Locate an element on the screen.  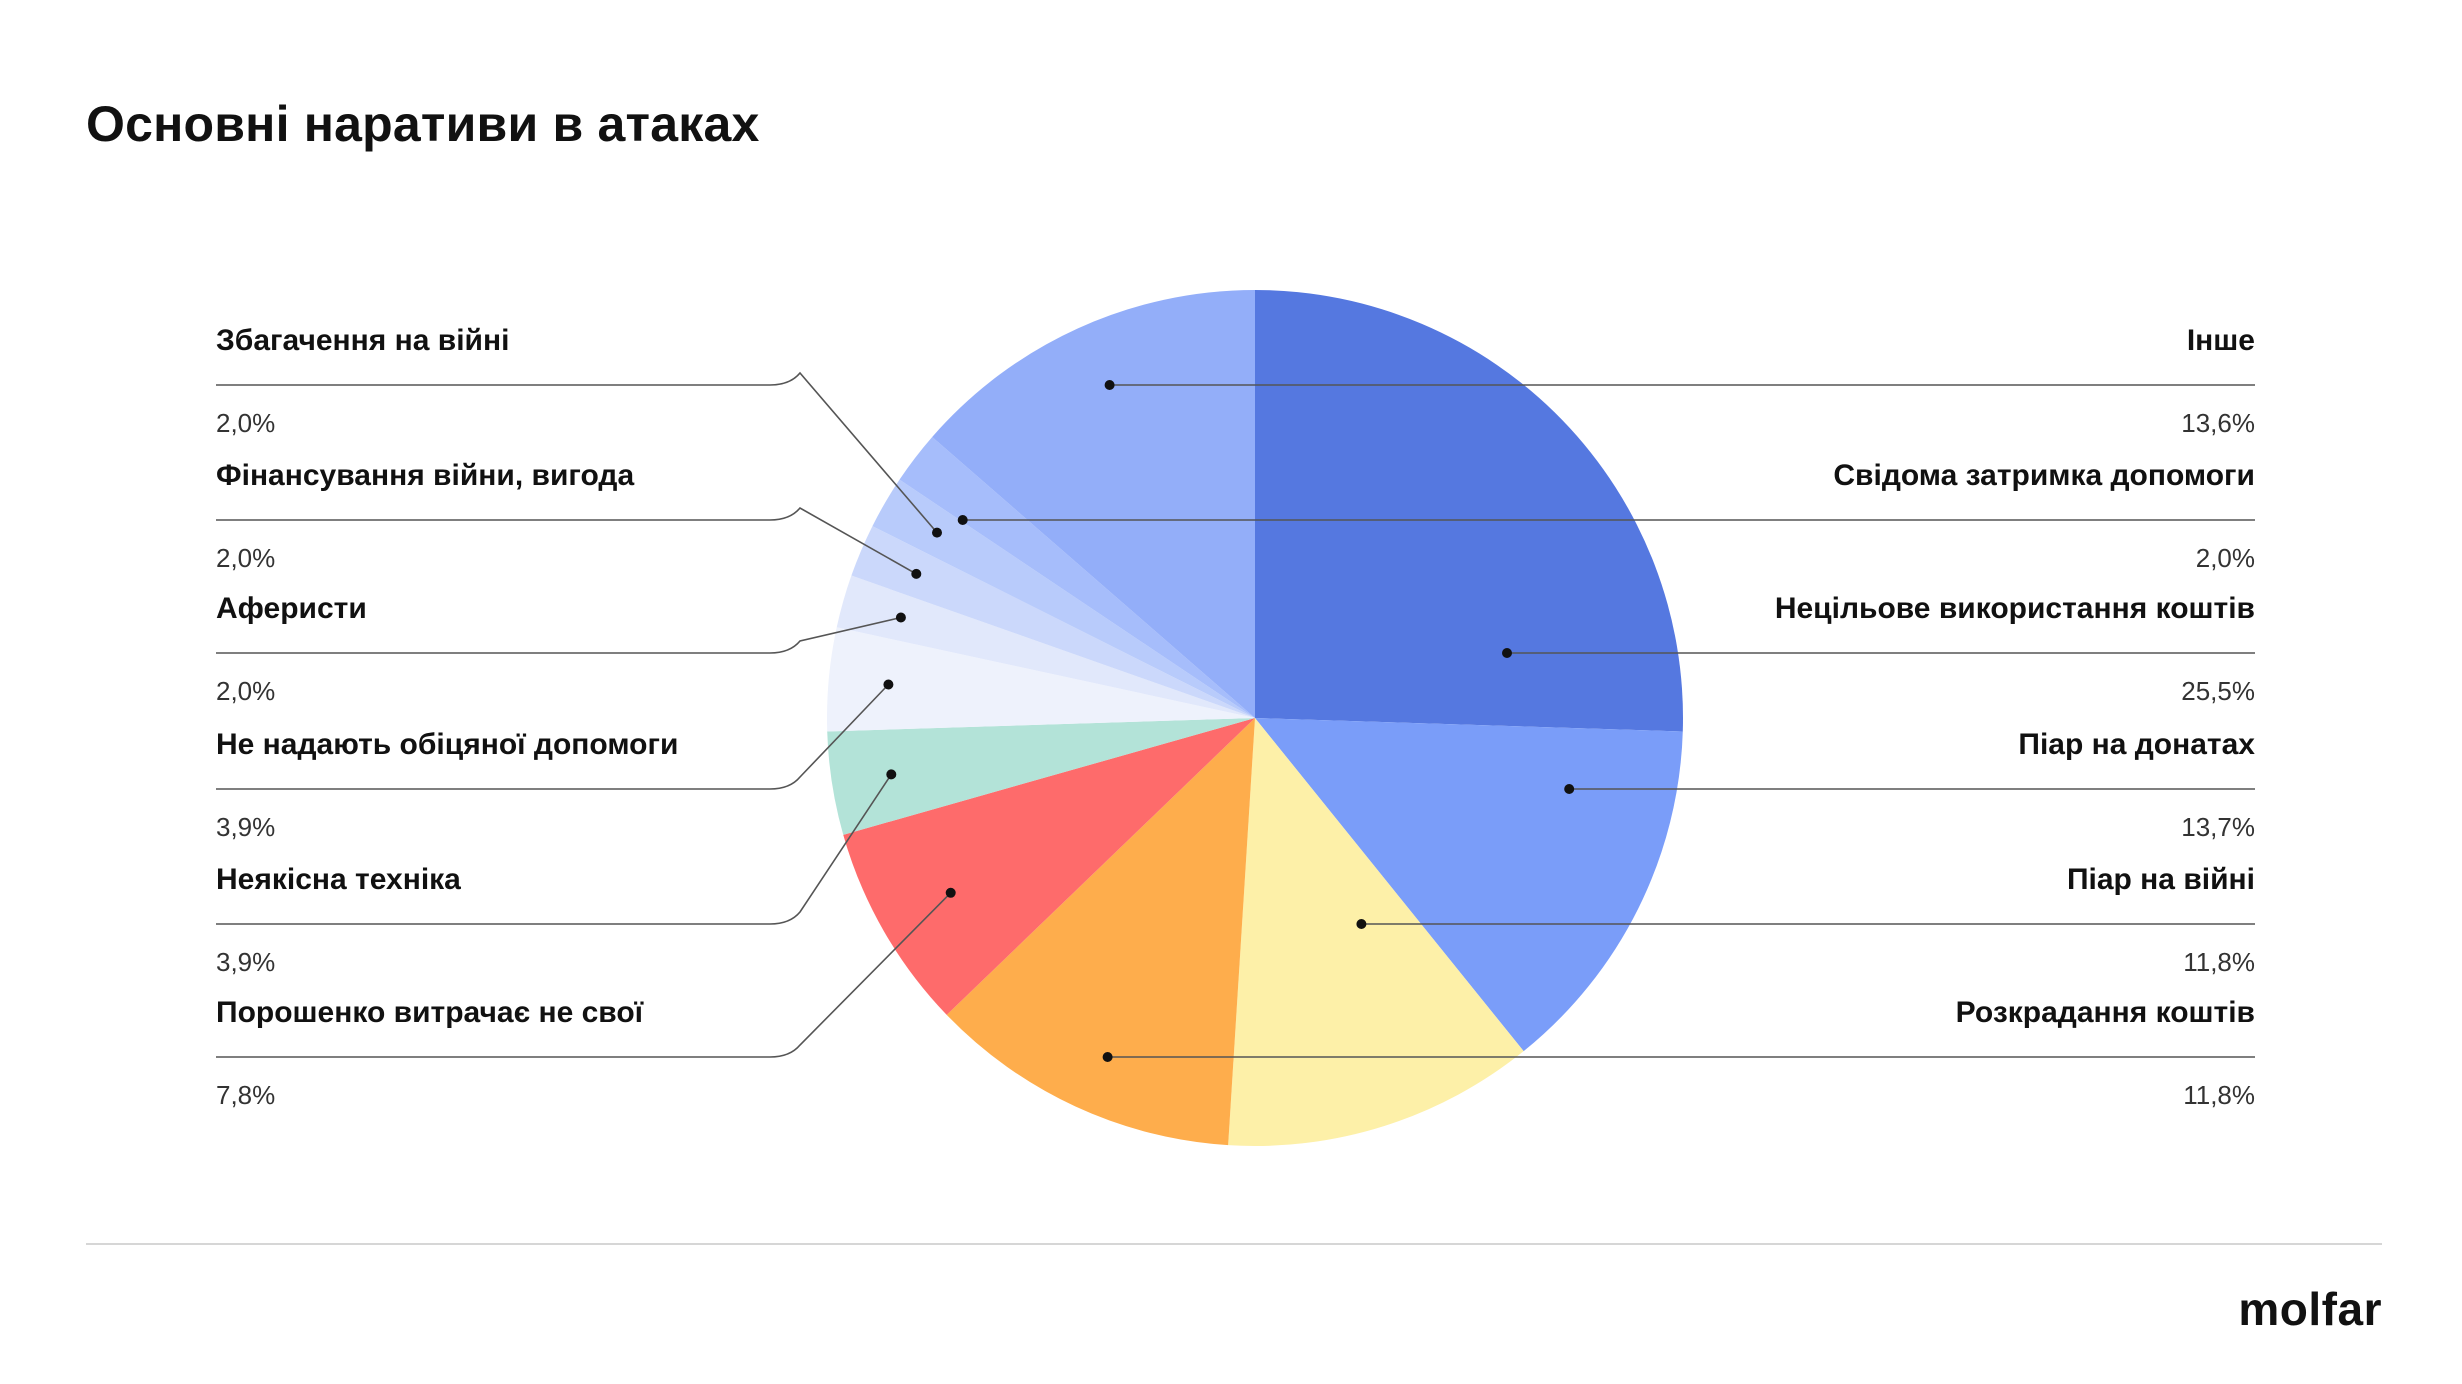
label-right-1: Інше 13,6% is located at coordinates (1679, 381).